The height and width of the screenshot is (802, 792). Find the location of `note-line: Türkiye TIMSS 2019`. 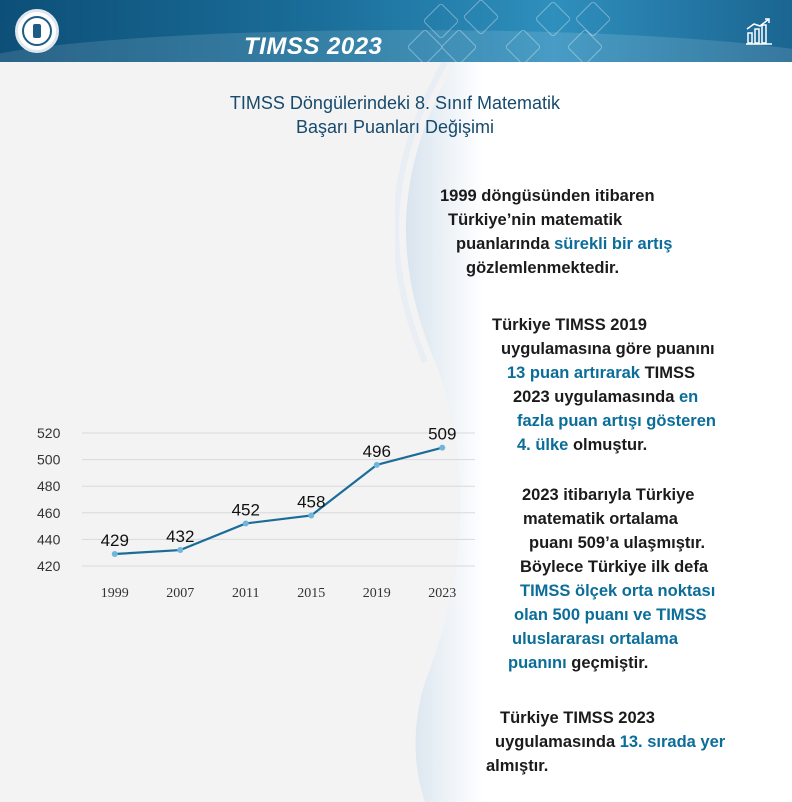

note-line: Türkiye TIMSS 2019 is located at coordinates (569, 325).